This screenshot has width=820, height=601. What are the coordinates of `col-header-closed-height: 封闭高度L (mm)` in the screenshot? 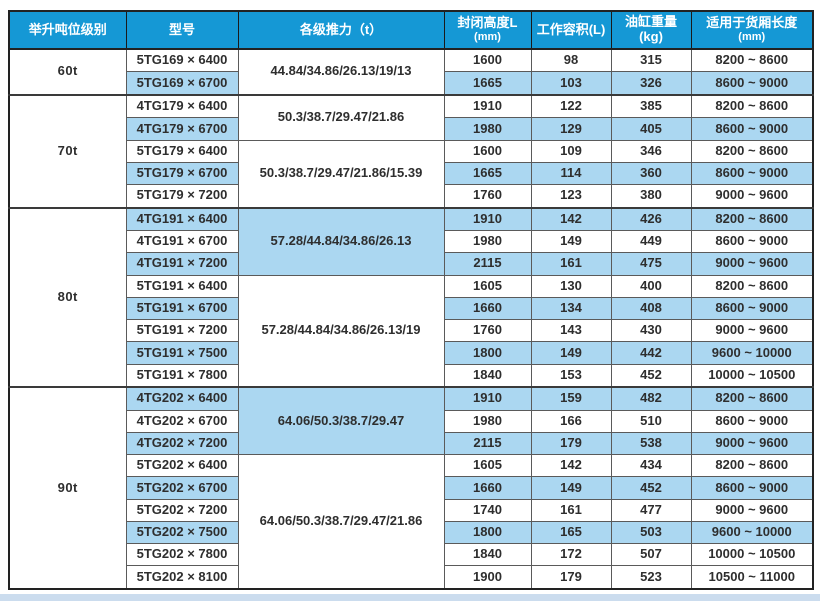 It's located at (487, 30).